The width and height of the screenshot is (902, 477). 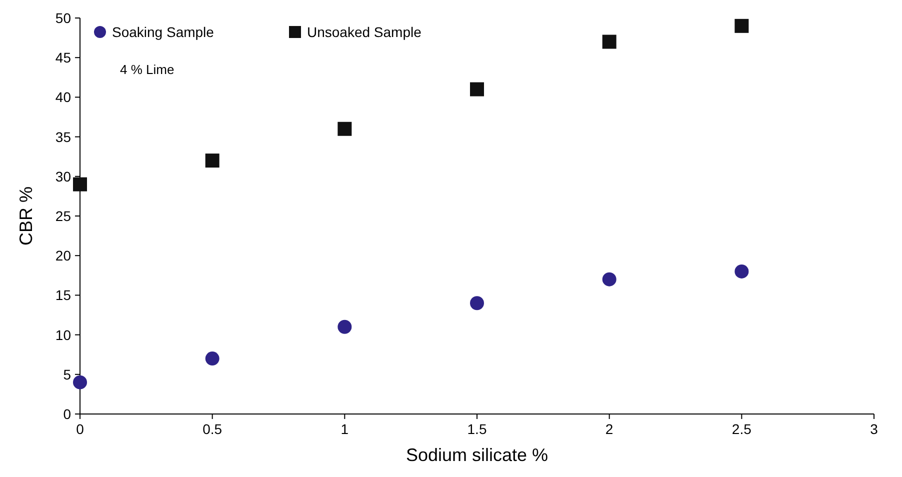 I want to click on y-tick-label: 50, so click(x=63, y=18).